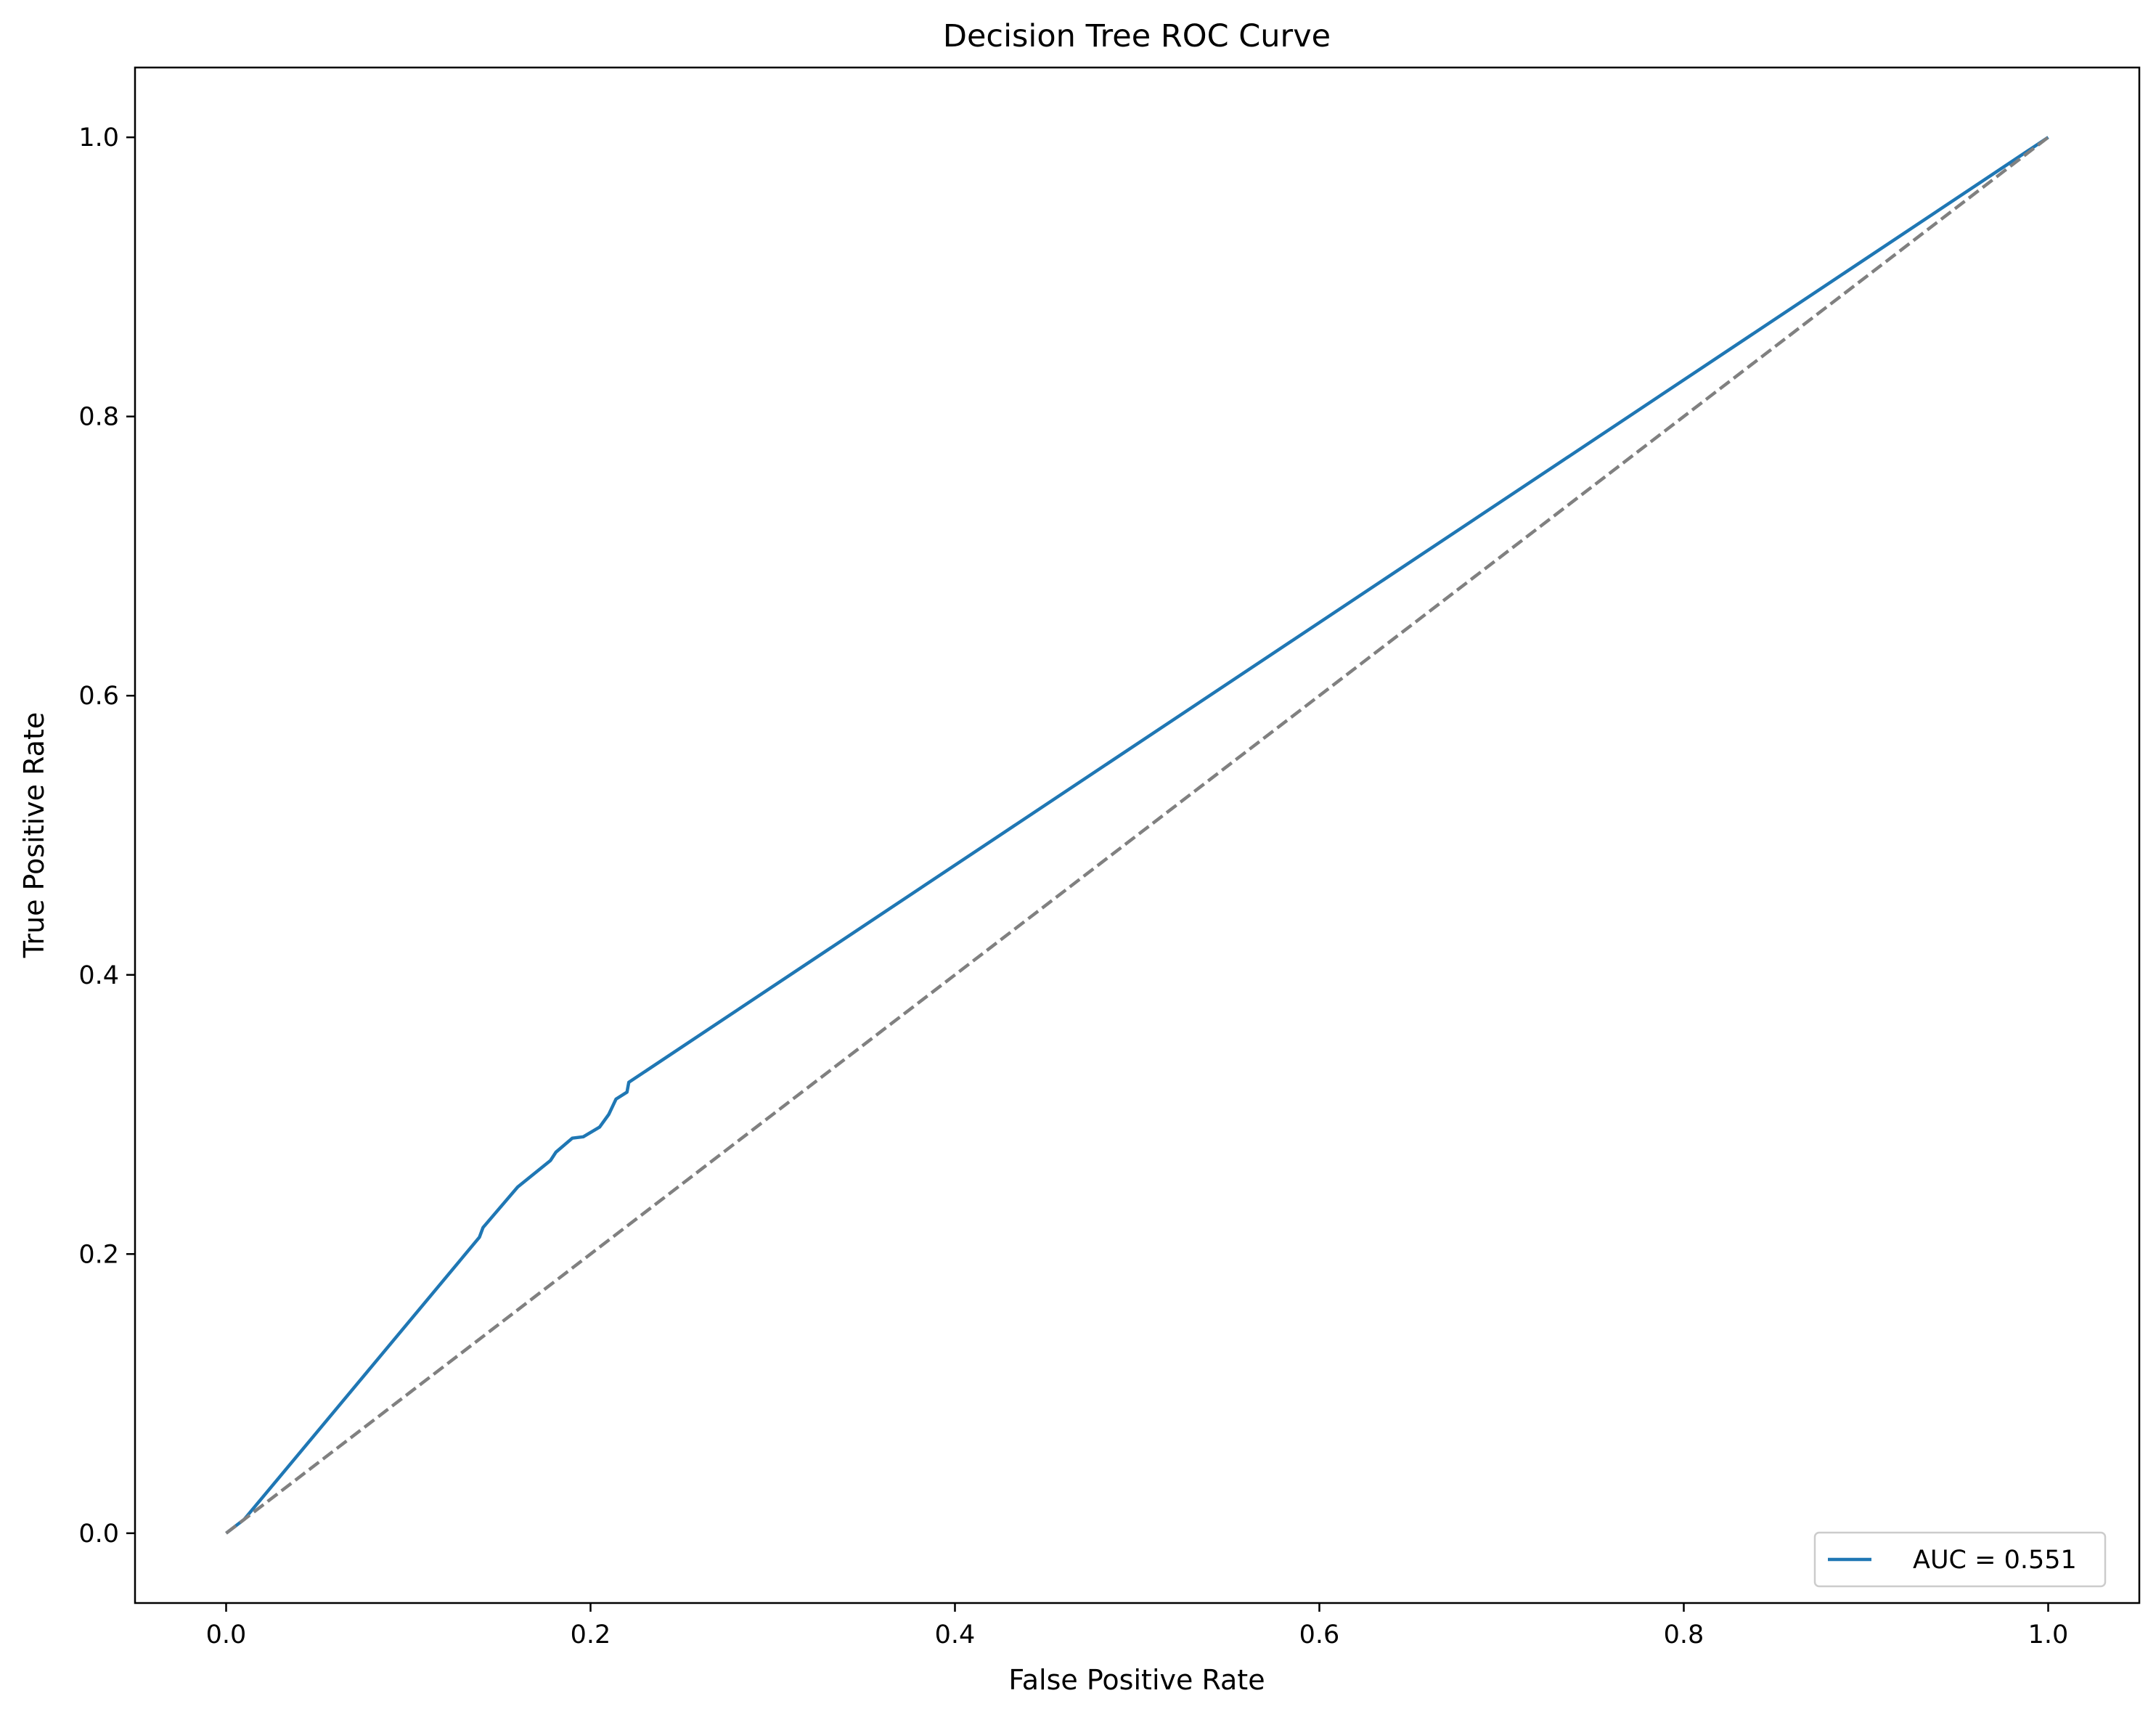 This screenshot has height=1717, width=2156. I want to click on y-tick-label: 0.6, so click(99, 696).